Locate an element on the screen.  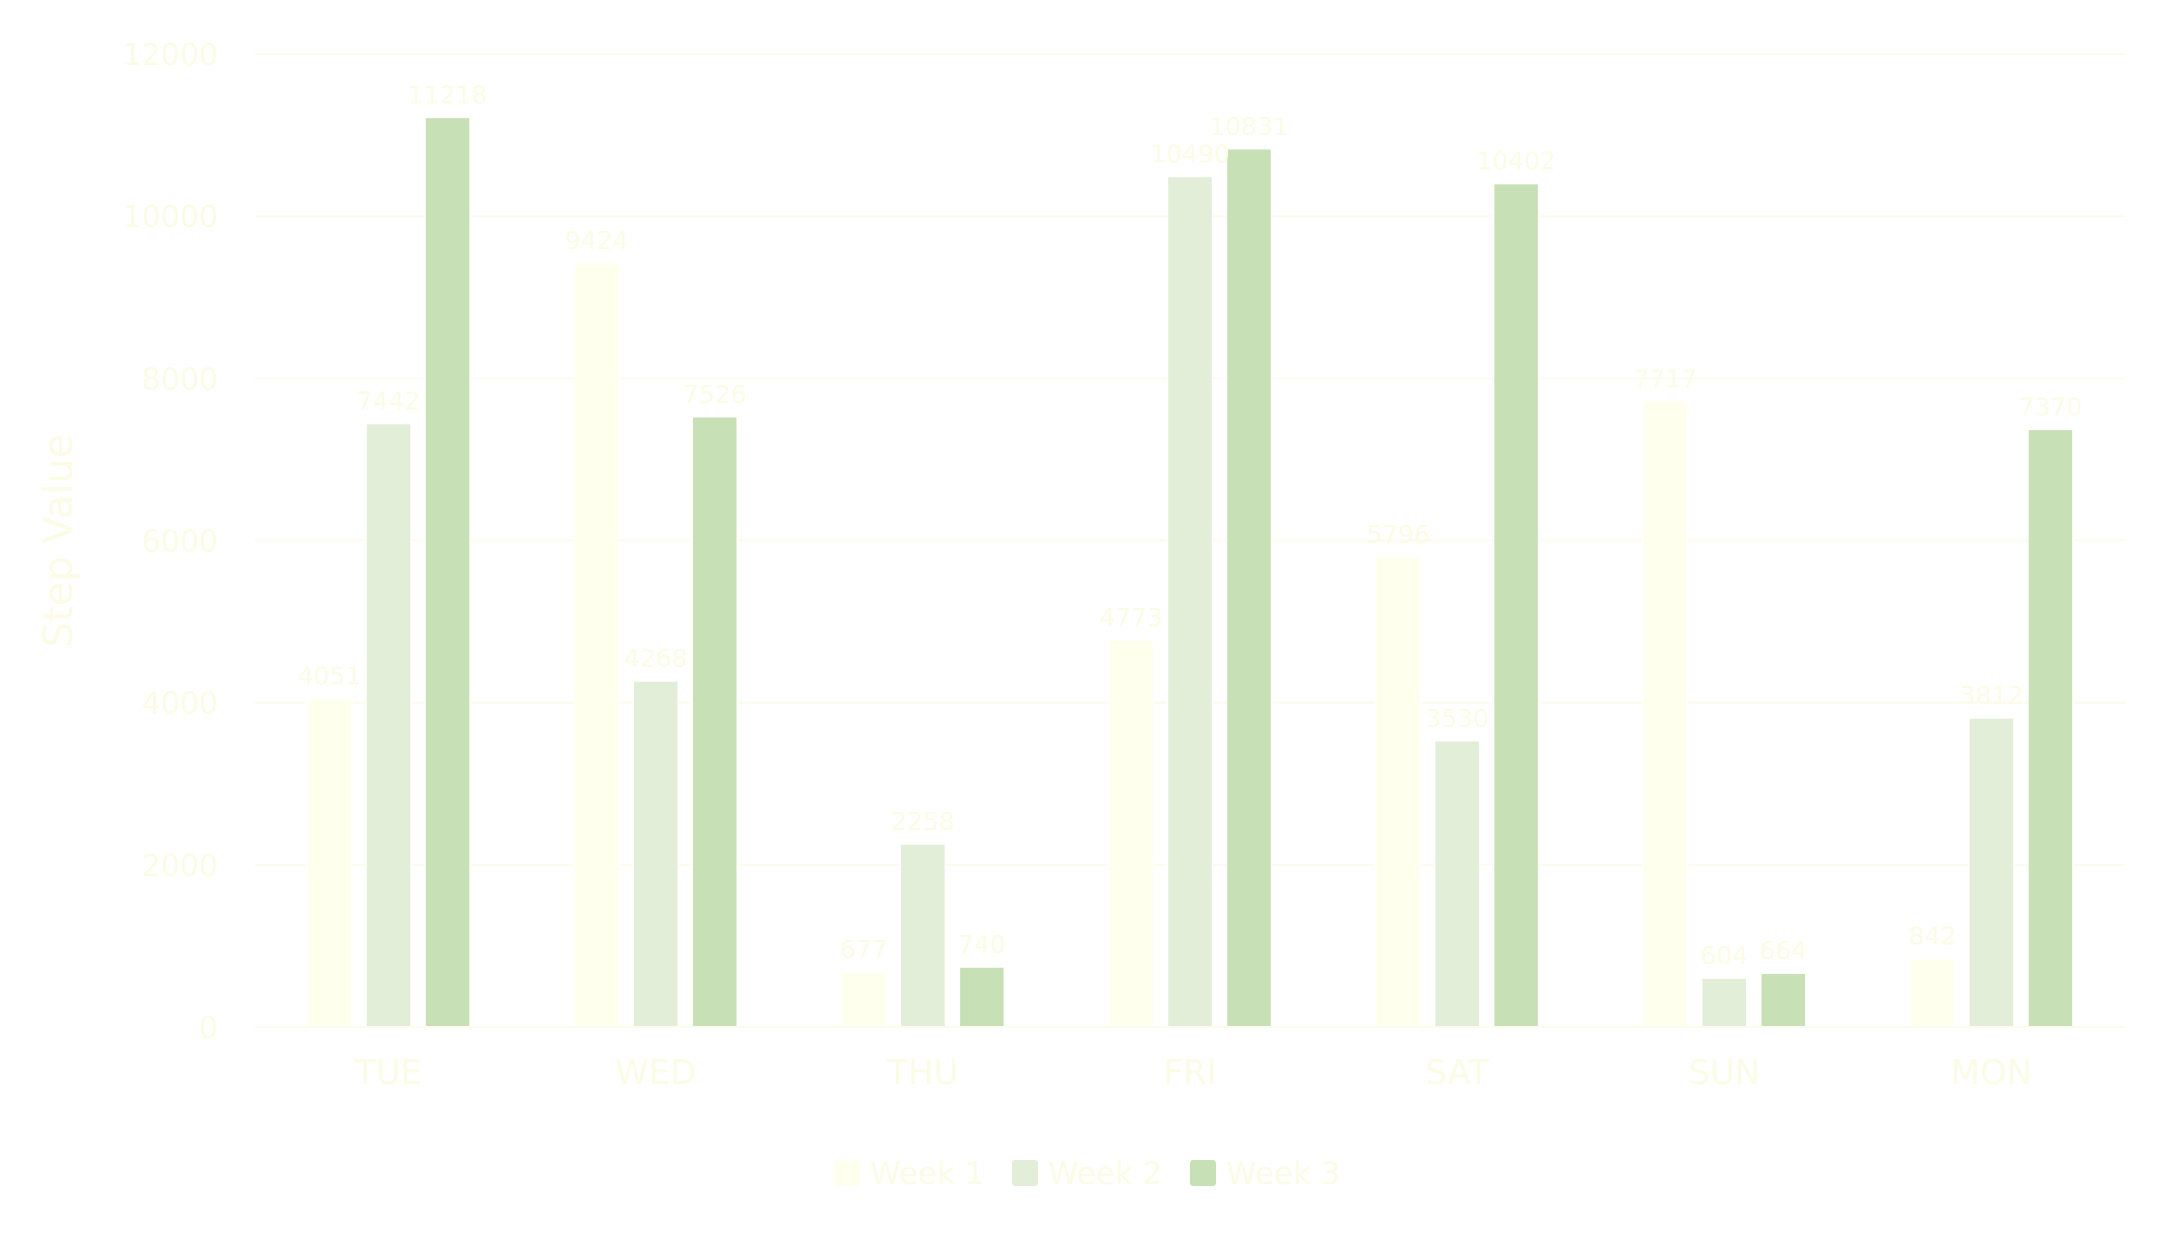
bar-week-1-sat is located at coordinates (1398, 792).